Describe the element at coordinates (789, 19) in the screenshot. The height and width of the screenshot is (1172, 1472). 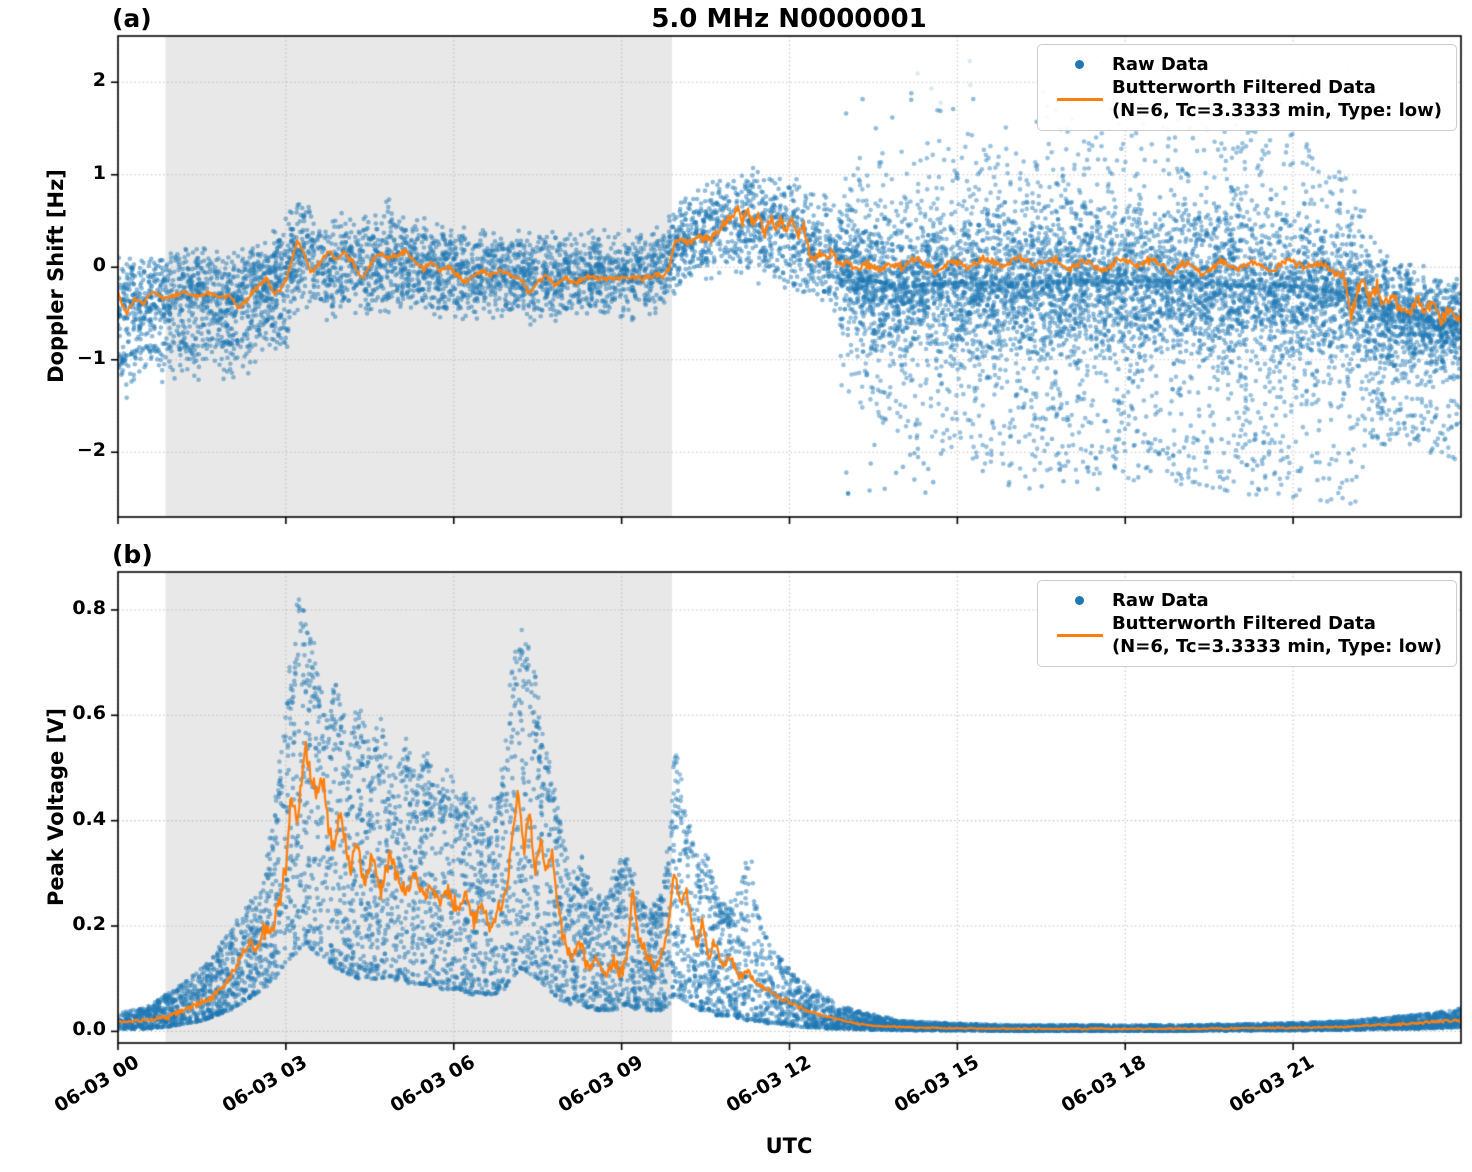
I see `figure-title: 5.0 MHz N0000001` at that location.